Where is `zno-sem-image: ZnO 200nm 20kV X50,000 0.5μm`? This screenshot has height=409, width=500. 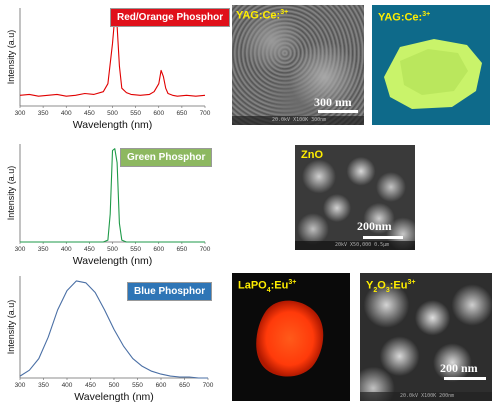 zno-sem-image: ZnO 200nm 20kV X50,000 0.5μm is located at coordinates (355, 197).